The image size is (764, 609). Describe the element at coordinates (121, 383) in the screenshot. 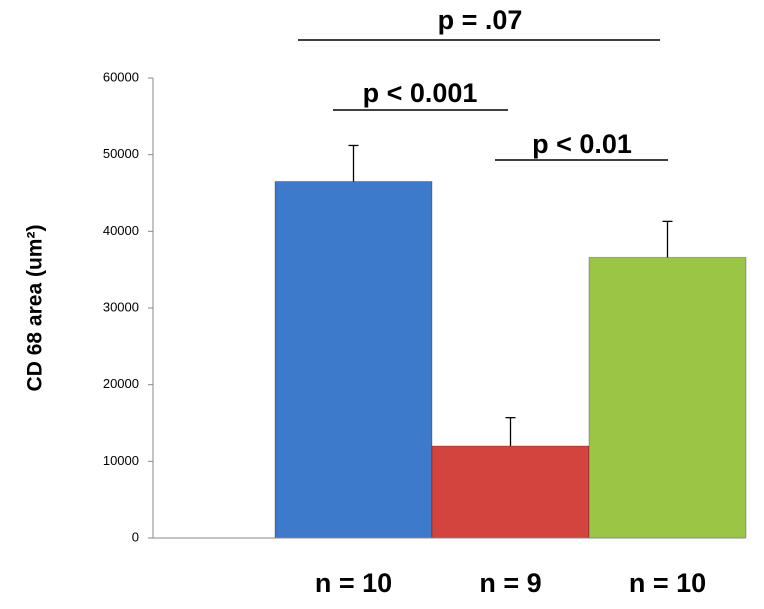

I see `y-tick-label: 20000` at that location.